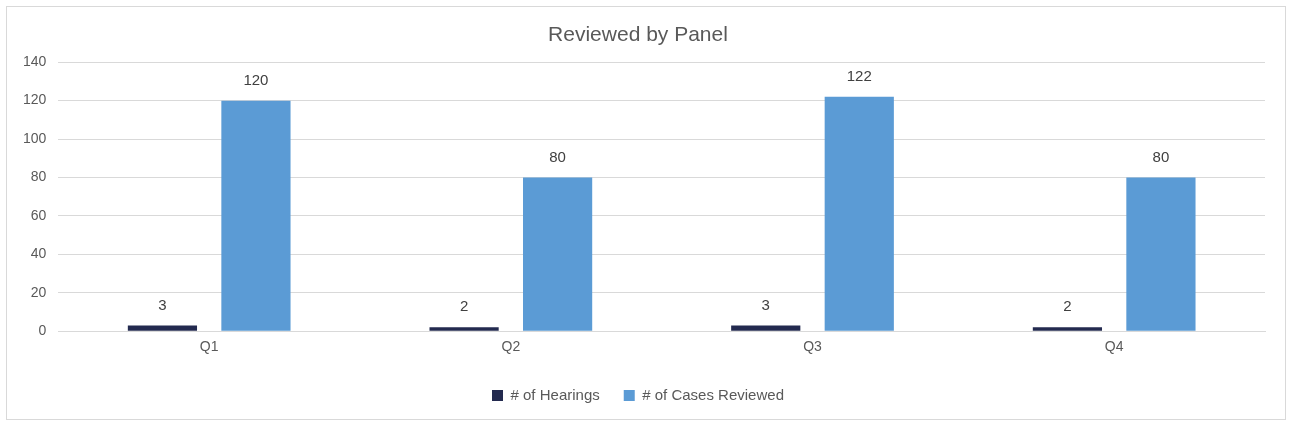 Image resolution: width=1290 pixels, height=423 pixels. What do you see at coordinates (713, 394) in the screenshot?
I see `legend-label: # of Cases Reviewed` at bounding box center [713, 394].